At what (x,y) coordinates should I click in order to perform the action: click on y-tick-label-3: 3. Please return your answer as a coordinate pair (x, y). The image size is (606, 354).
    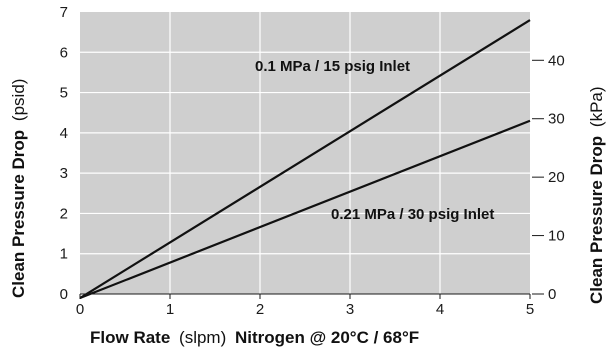
    Looking at the image, I should click on (64, 173).